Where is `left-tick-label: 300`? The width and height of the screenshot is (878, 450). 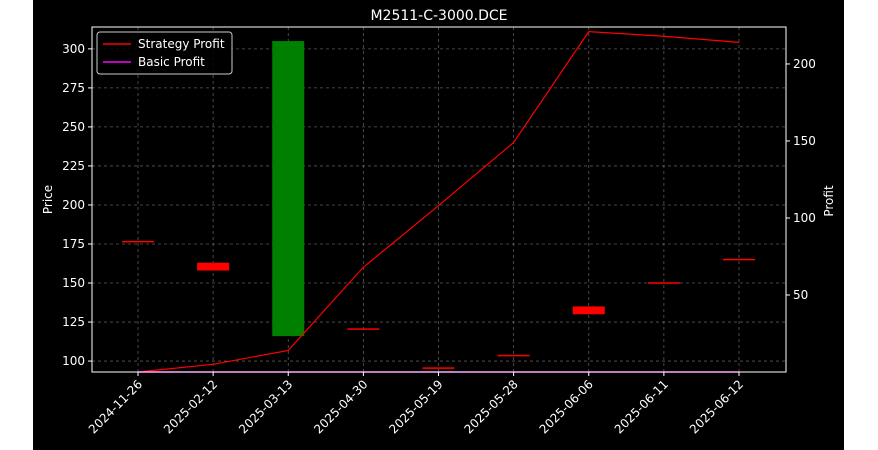 left-tick-label: 300 is located at coordinates (73, 49).